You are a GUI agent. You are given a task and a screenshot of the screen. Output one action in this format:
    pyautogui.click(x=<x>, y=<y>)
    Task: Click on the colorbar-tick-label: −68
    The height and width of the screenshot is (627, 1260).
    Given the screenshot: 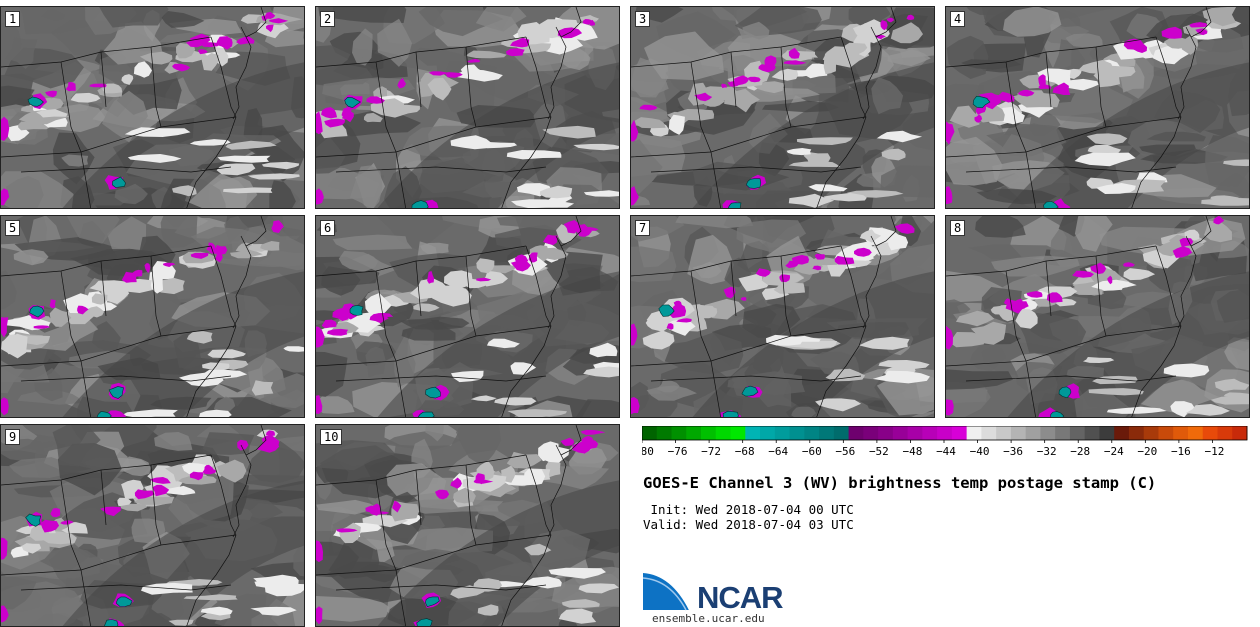 What is the action you would take?
    pyautogui.click(x=745, y=451)
    